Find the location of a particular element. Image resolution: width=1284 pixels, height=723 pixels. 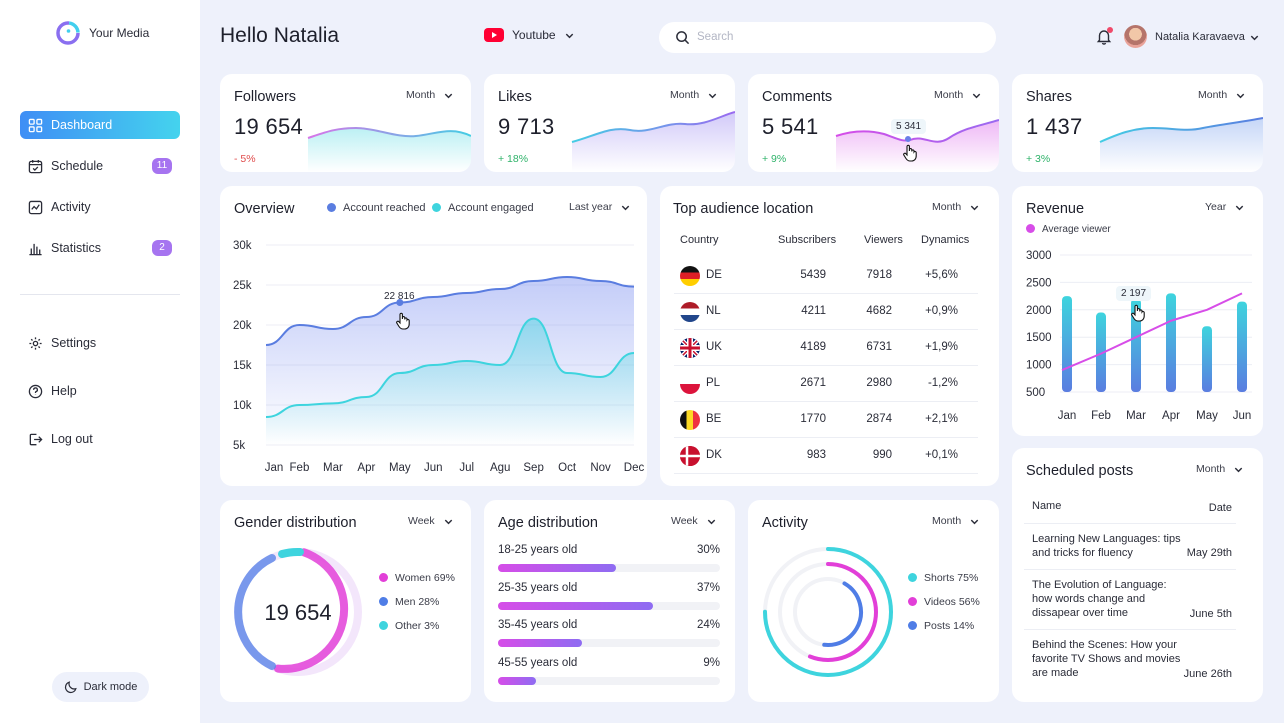

comments-tooltip: 5 341 is located at coordinates (909, 126).